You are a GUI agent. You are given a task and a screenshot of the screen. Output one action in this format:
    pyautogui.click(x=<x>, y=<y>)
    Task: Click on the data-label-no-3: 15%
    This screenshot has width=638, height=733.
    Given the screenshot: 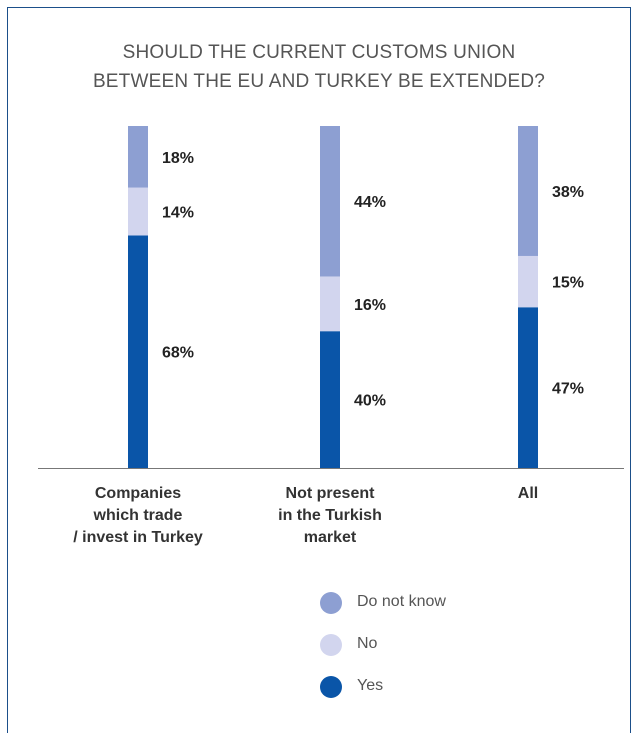 What is the action you would take?
    pyautogui.click(x=568, y=283)
    